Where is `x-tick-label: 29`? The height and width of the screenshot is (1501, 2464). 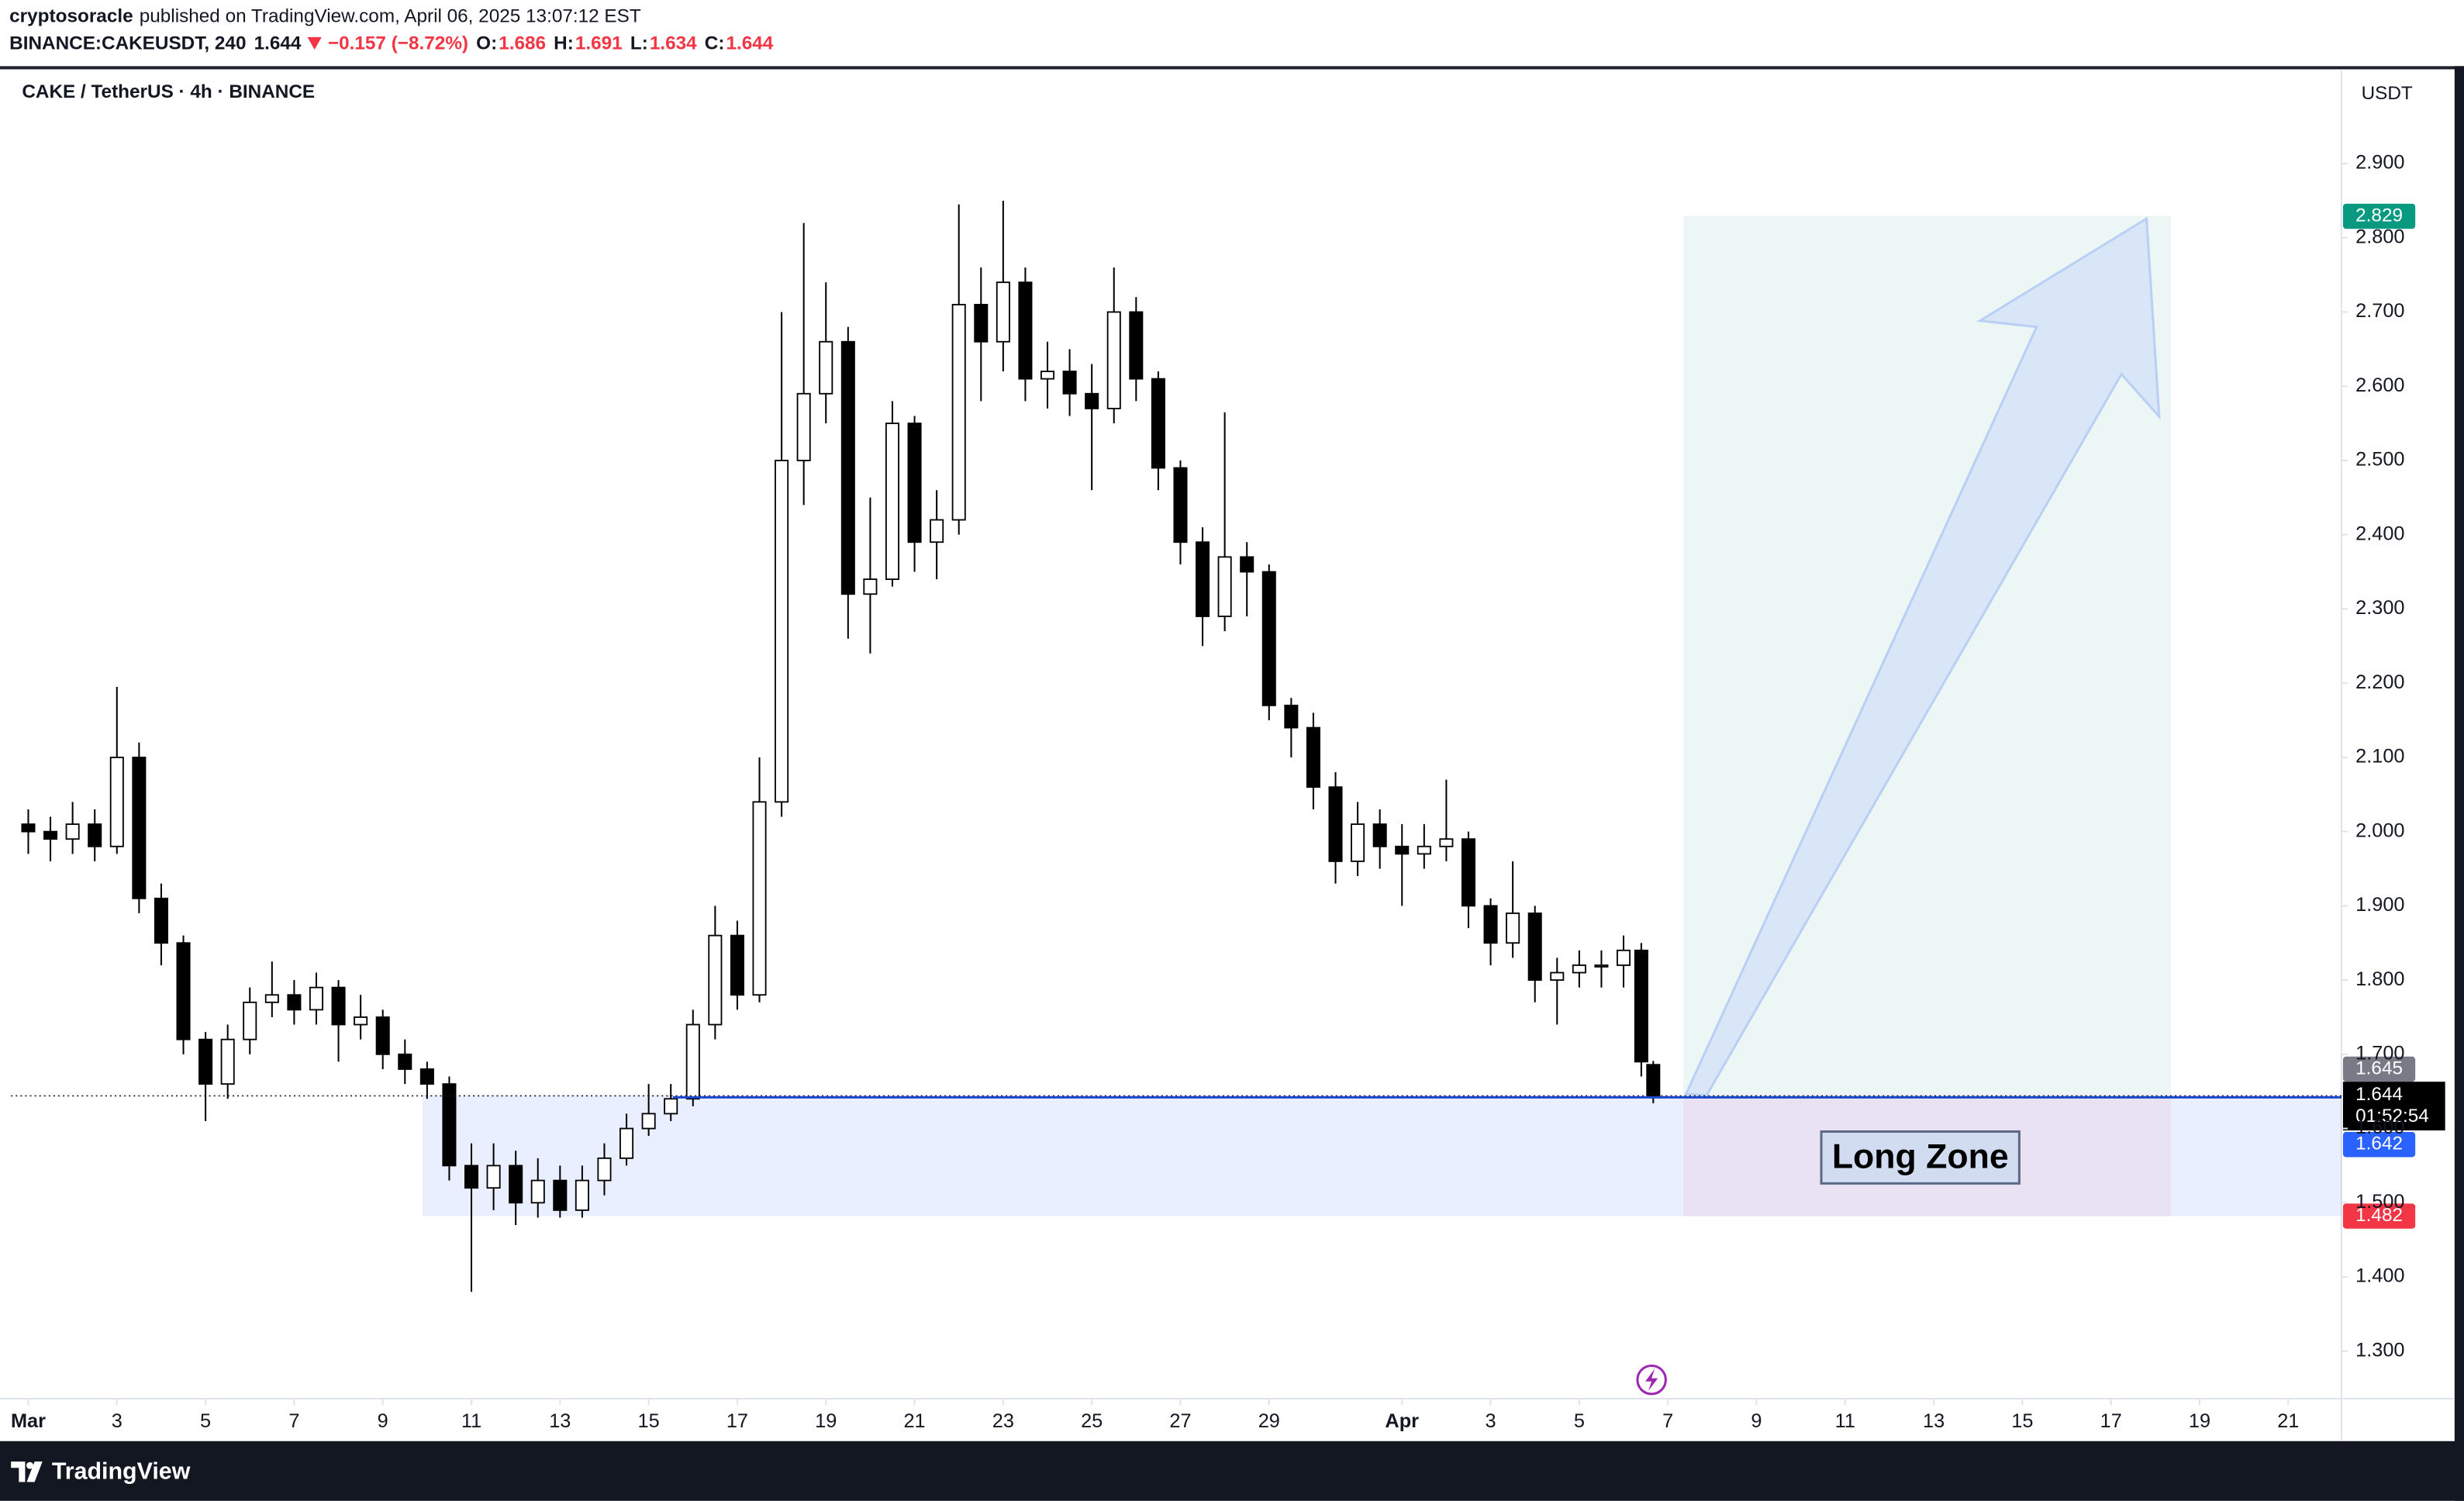 x-tick-label: 29 is located at coordinates (1269, 1421).